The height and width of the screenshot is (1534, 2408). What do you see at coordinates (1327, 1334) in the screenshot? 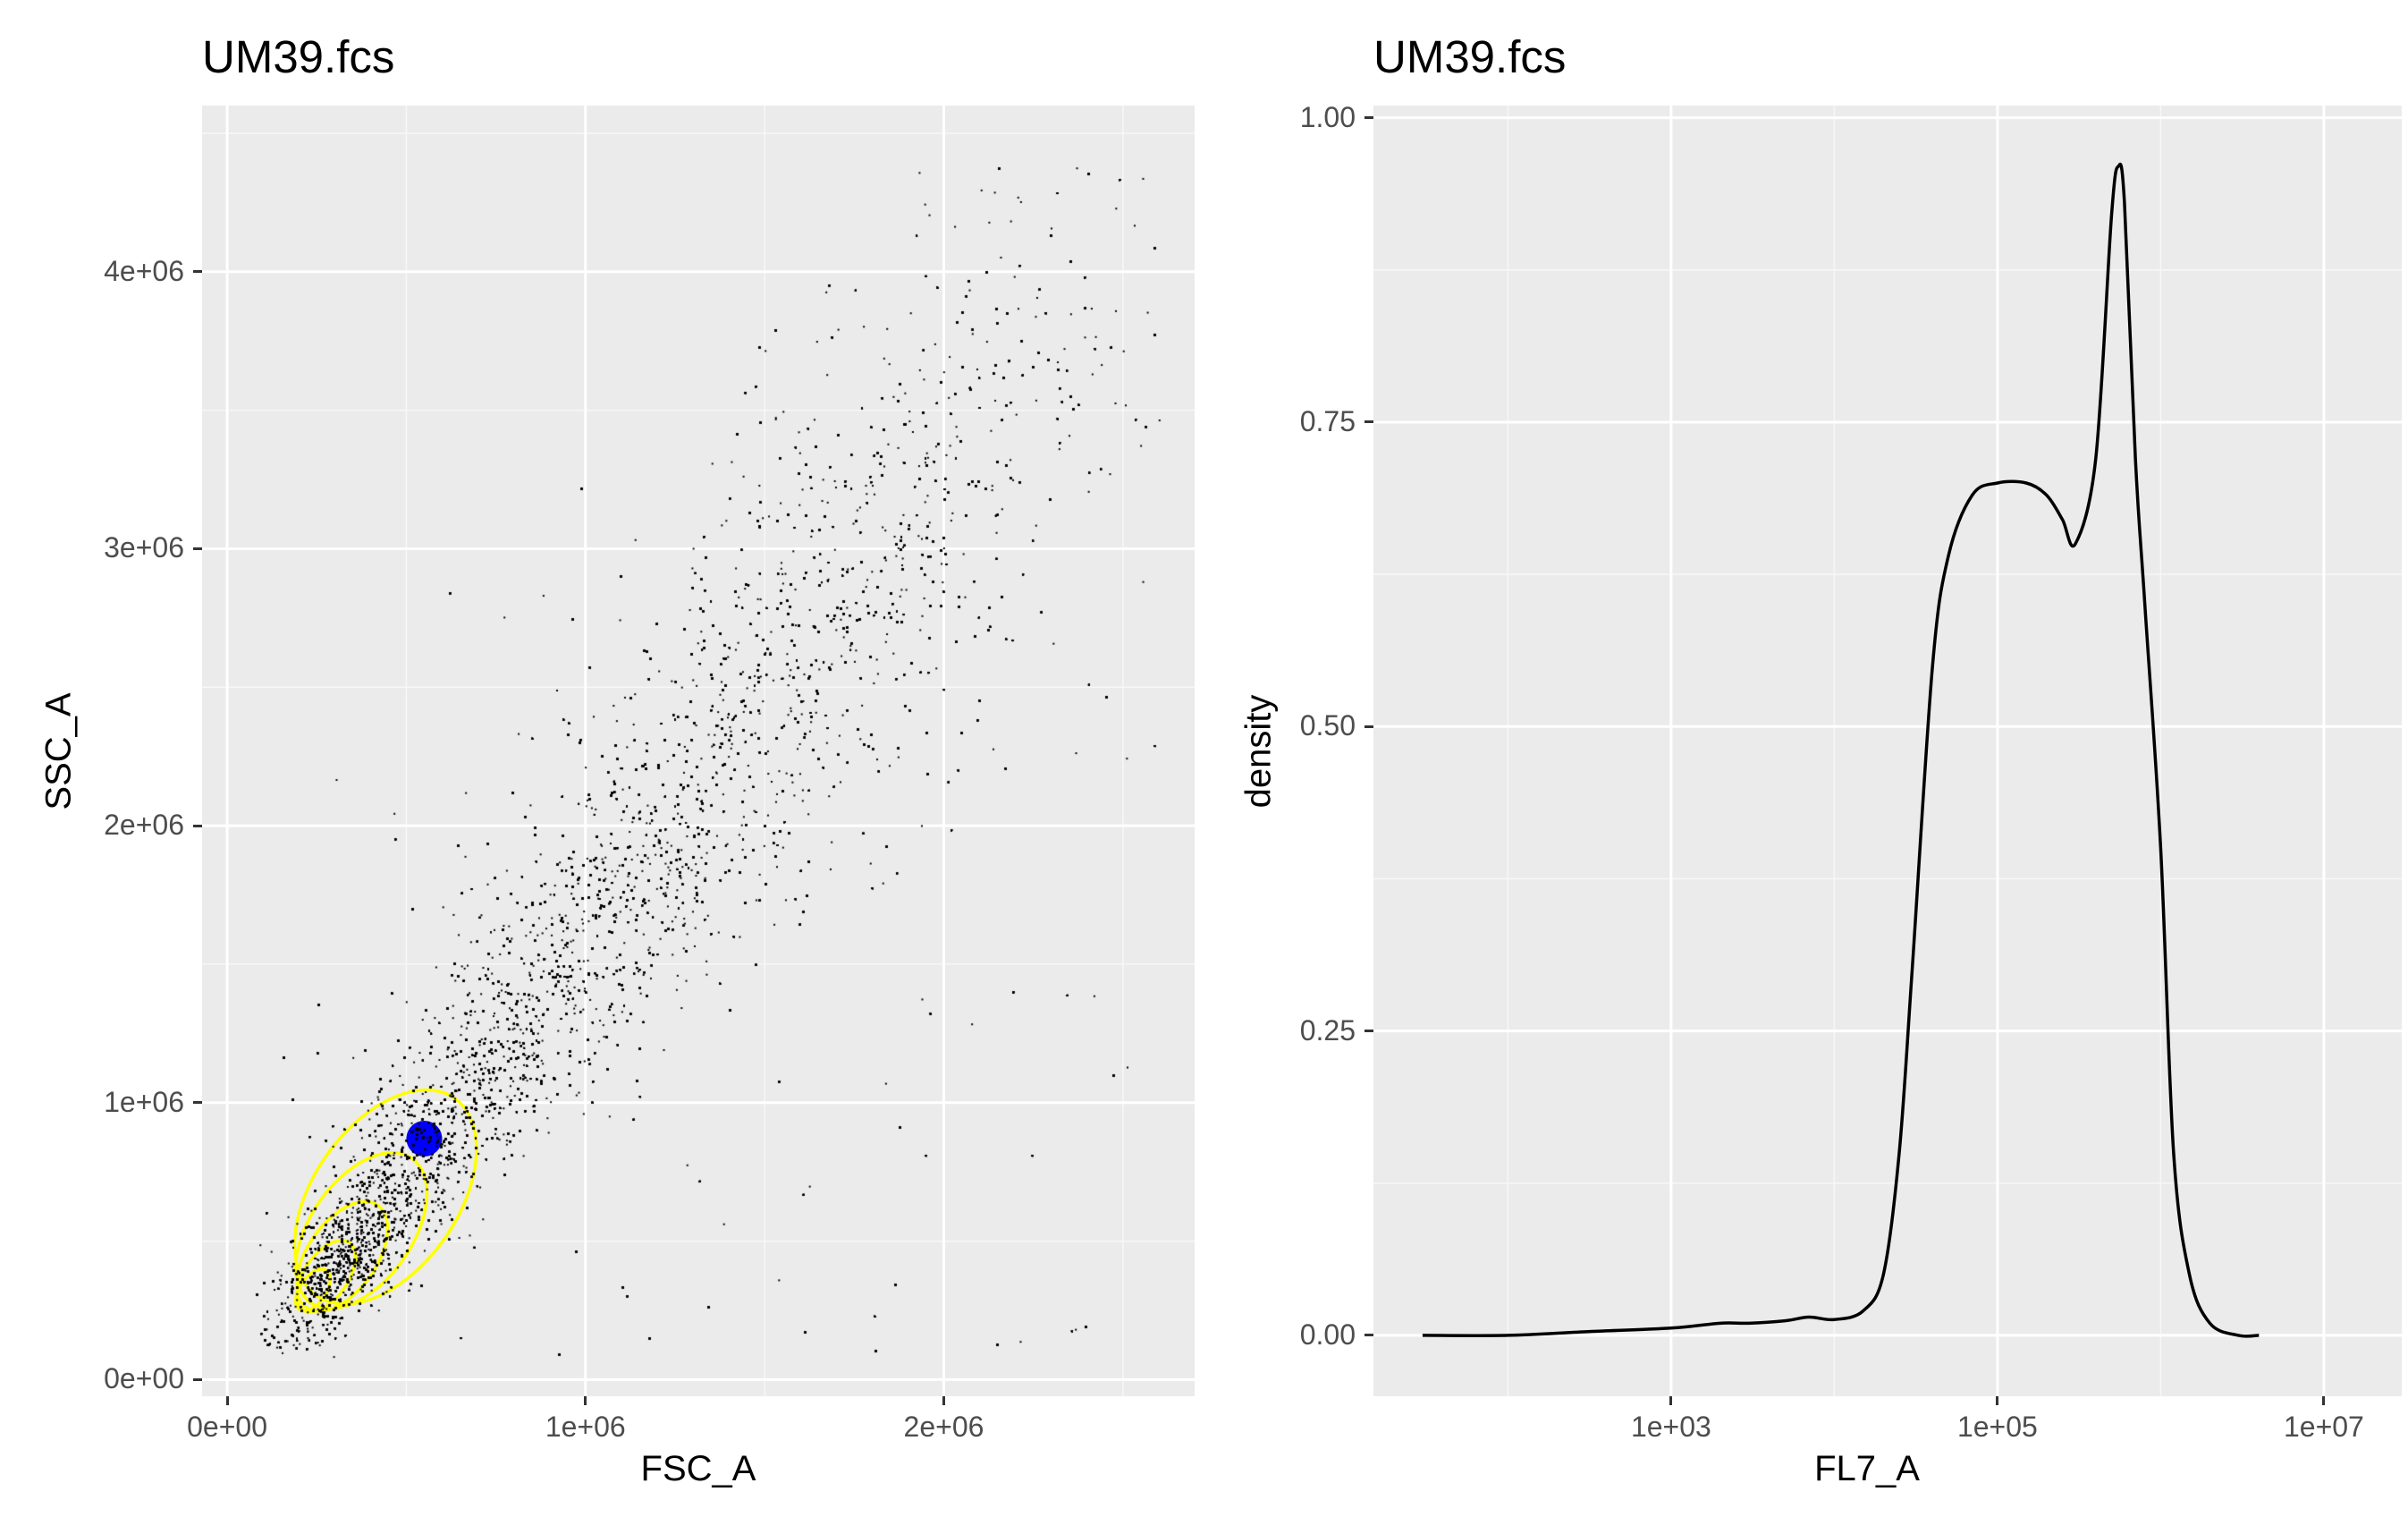
I see `density-y-tick-label: 0.00` at bounding box center [1327, 1334].